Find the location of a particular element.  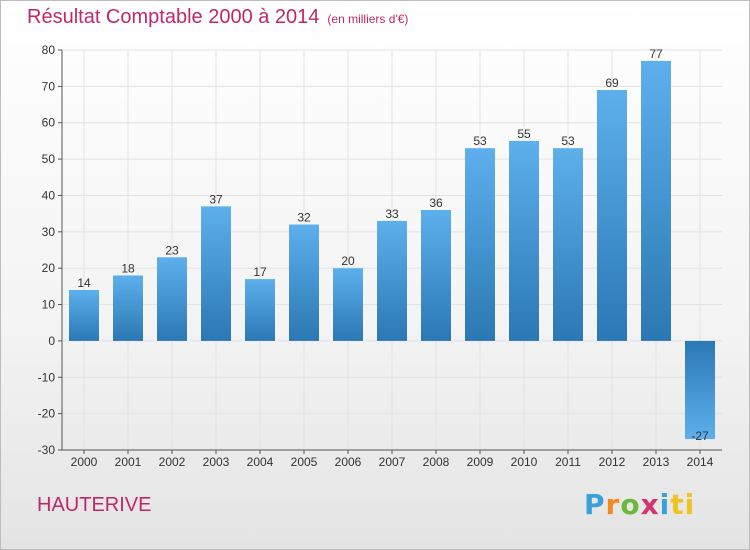

x-tick-label: 2011 is located at coordinates (568, 462).